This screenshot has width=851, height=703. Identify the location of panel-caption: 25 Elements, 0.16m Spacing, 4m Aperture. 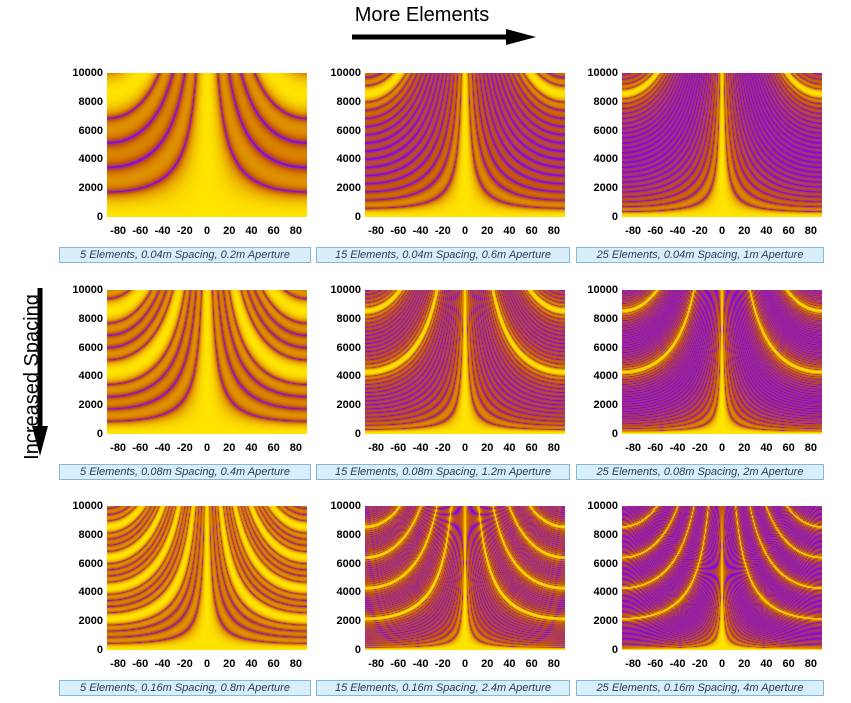
(700, 688).